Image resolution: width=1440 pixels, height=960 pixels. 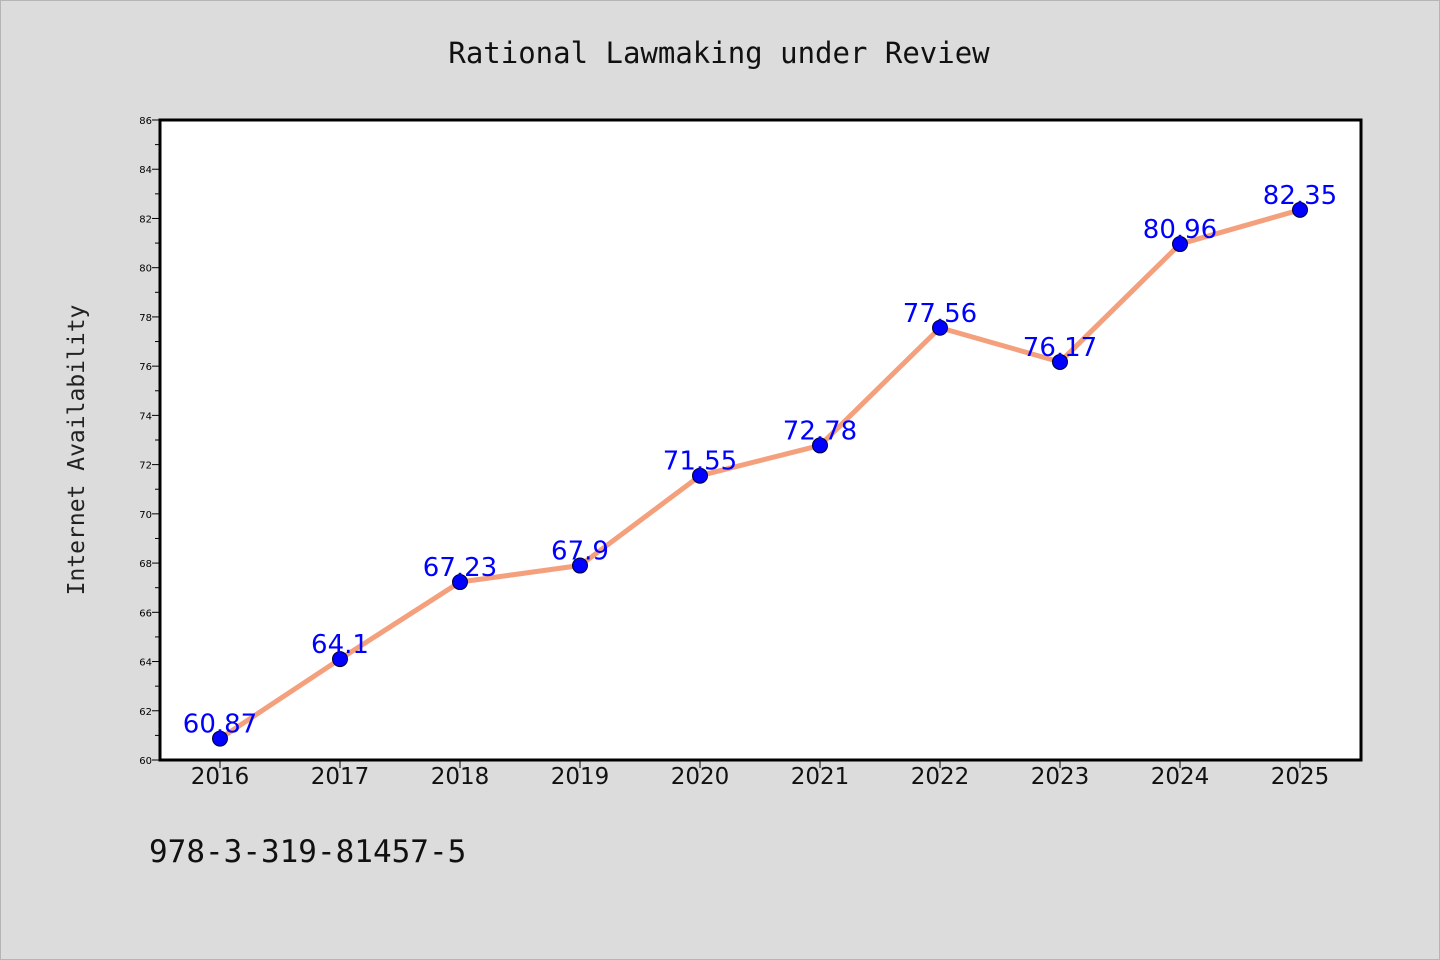 What do you see at coordinates (700, 777) in the screenshot?
I see `x-tick-label: 2020` at bounding box center [700, 777].